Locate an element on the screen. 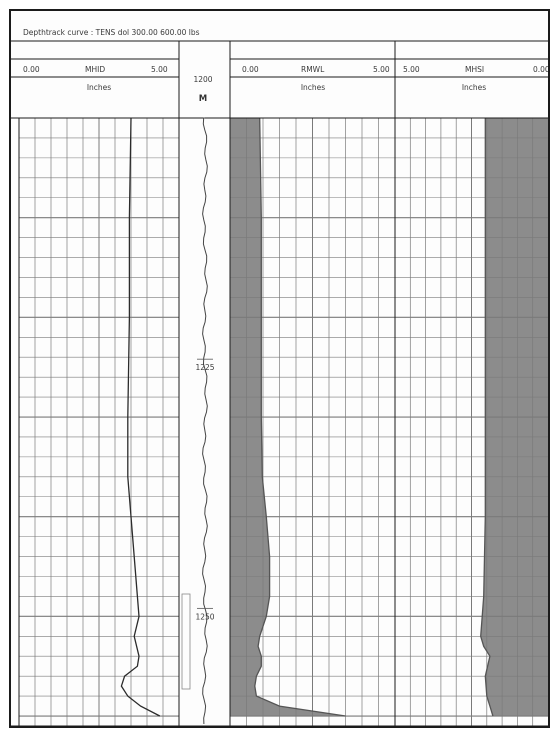 The image size is (559, 737). depth-start: 1200 is located at coordinates (202, 79).